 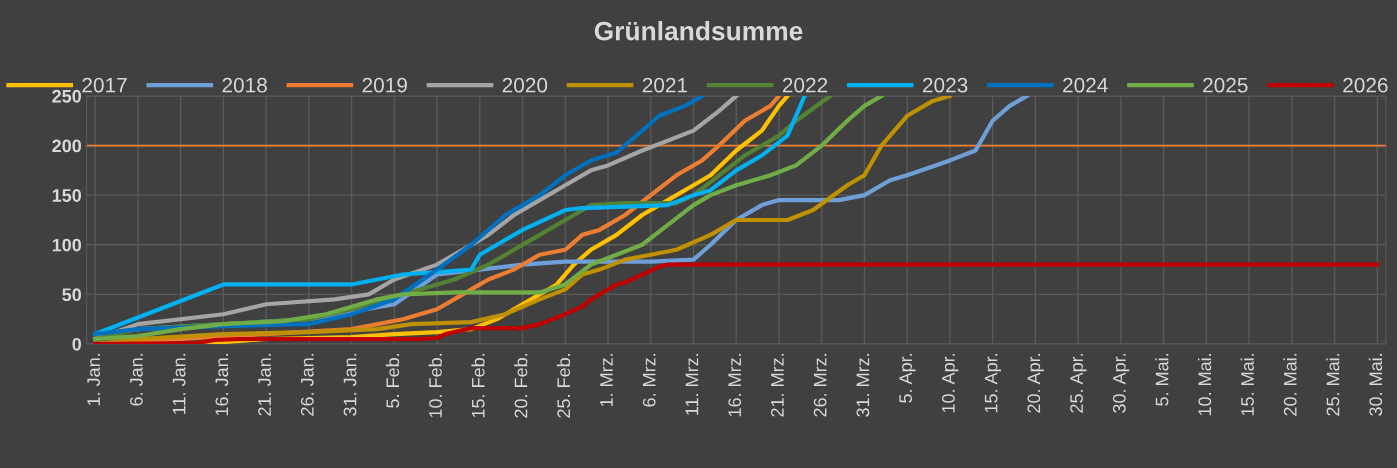 What do you see at coordinates (67, 245) in the screenshot?
I see `y-tick-label: 100` at bounding box center [67, 245].